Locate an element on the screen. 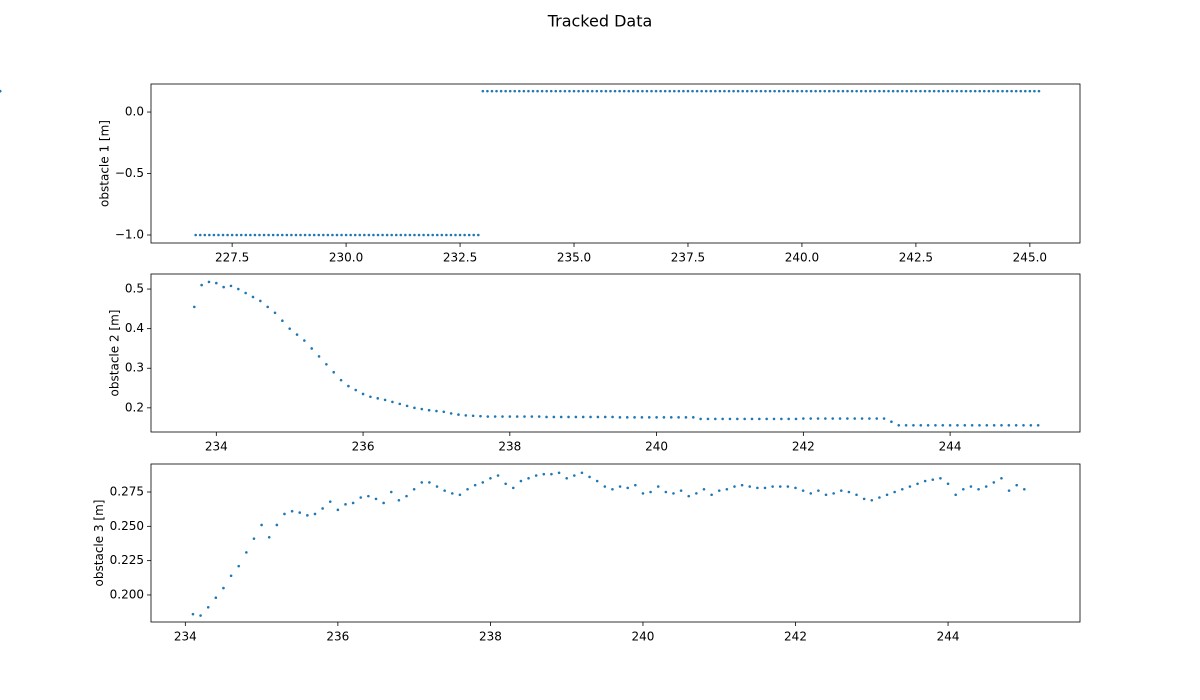 The width and height of the screenshot is (1200, 700). x-tick-label: 240 is located at coordinates (643, 637).